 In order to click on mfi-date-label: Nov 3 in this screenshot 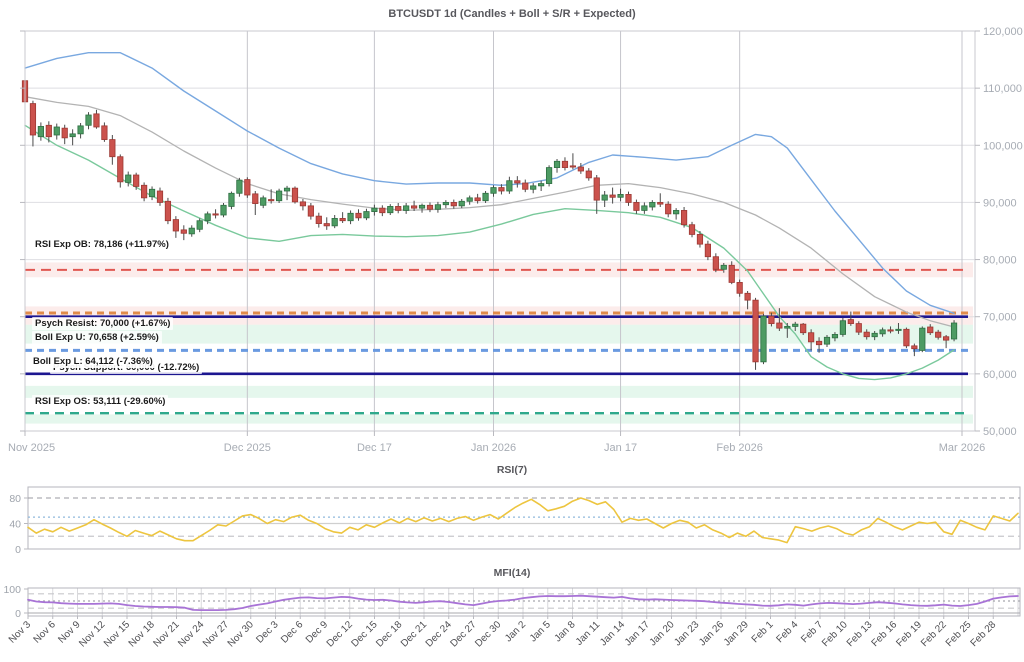, I will do `click(20, 632)`.